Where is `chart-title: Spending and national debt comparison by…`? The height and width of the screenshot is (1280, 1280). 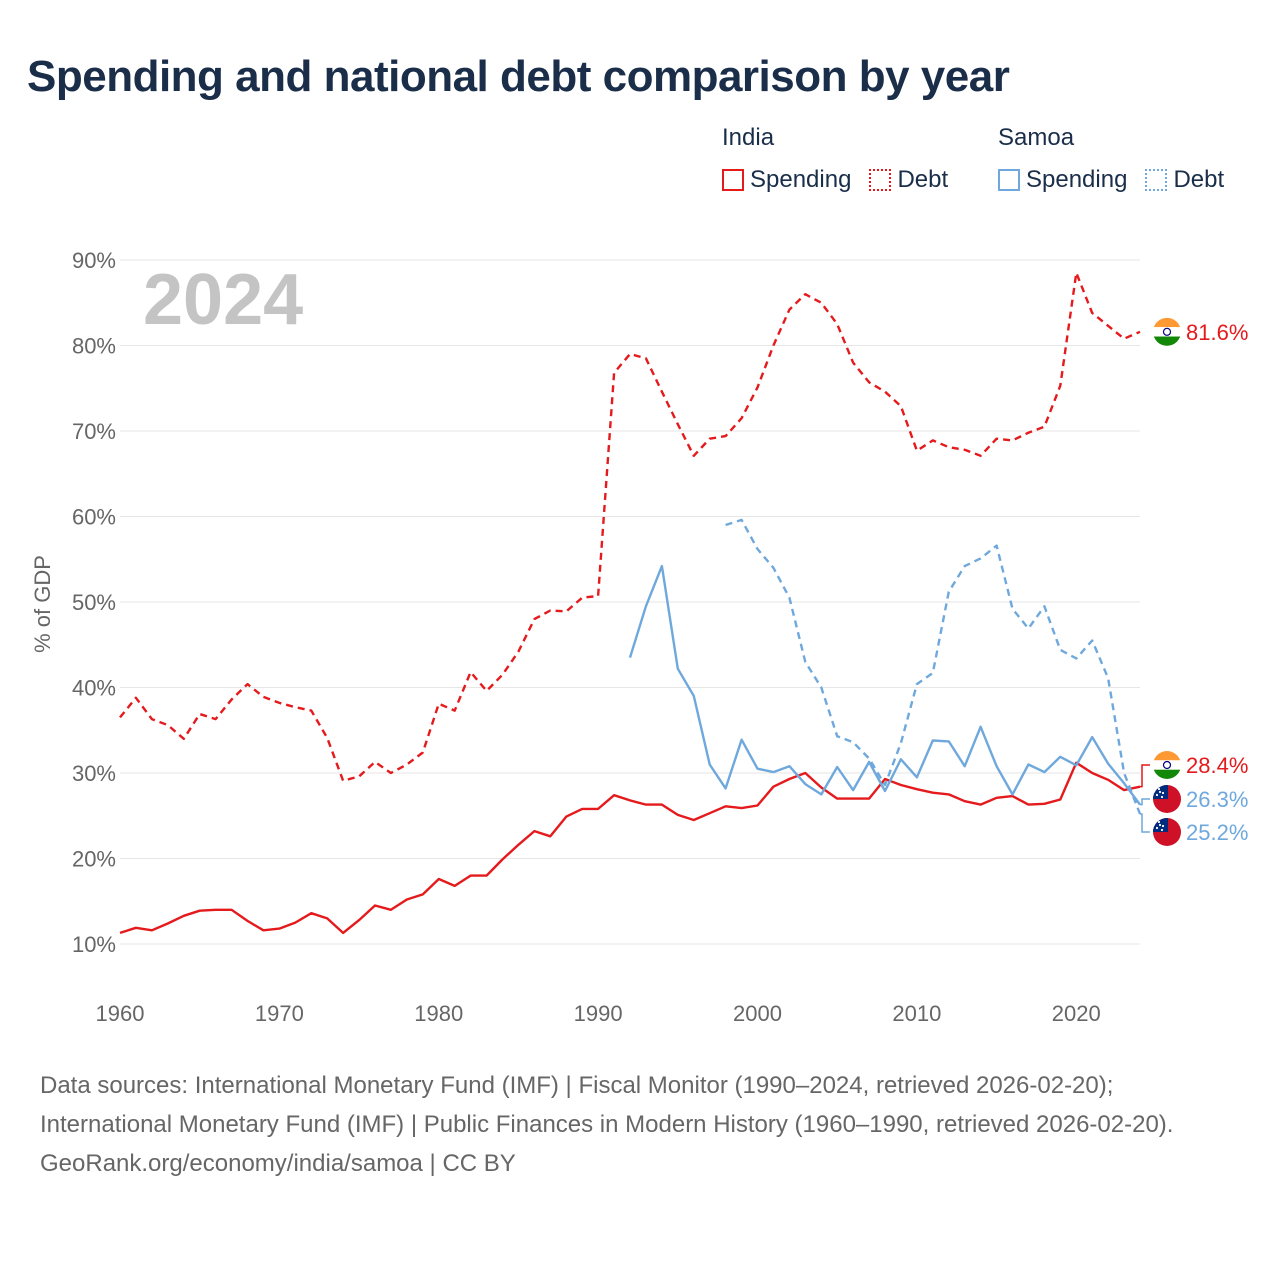 chart-title: Spending and national debt comparison by… is located at coordinates (518, 76).